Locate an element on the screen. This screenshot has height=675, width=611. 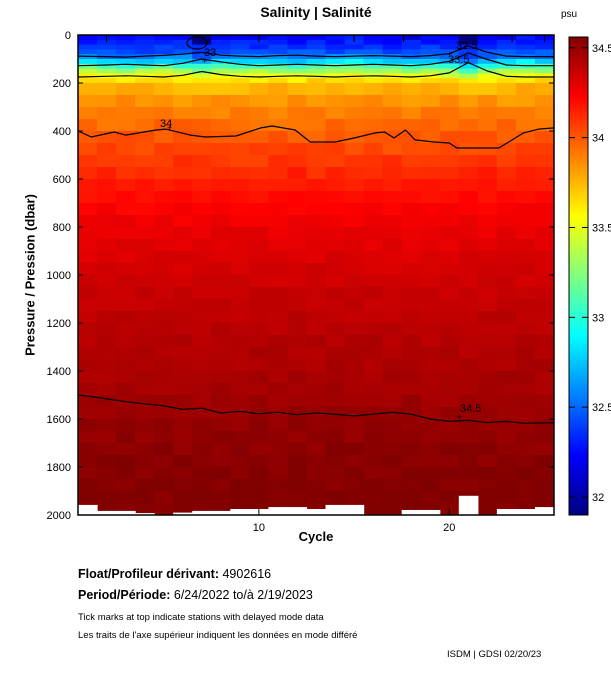
contour-label-34: 34 is located at coordinates (166, 124).